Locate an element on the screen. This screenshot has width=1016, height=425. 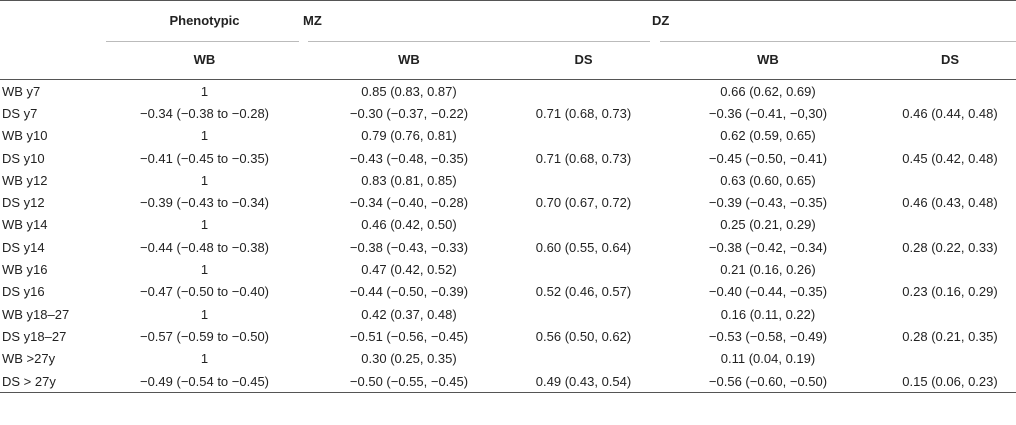
mz-ds-cell: 0.49 (0.43, 0.54) is located at coordinates (583, 381).